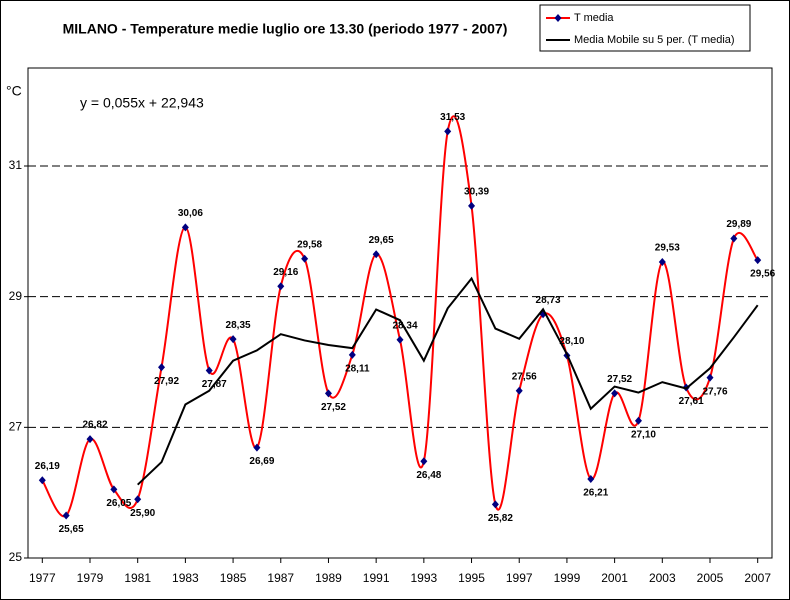  Describe the element at coordinates (381, 240) in the screenshot. I see `data-label: 29,65` at that location.